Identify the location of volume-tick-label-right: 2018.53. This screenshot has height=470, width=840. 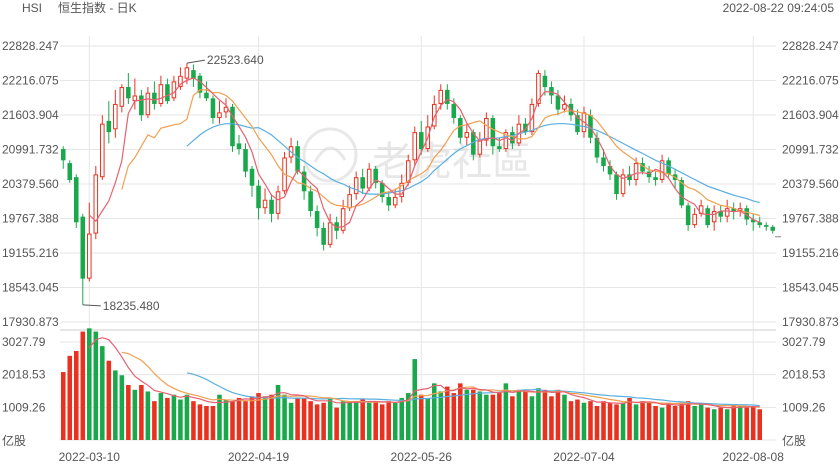
(804, 375).